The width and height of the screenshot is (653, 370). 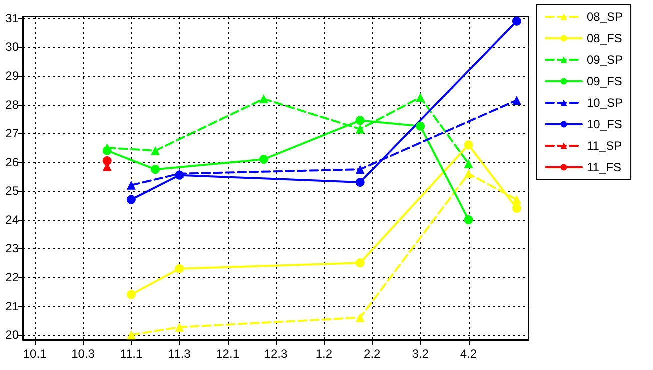 What do you see at coordinates (604, 125) in the screenshot?
I see `legend-label: 10_FS` at bounding box center [604, 125].